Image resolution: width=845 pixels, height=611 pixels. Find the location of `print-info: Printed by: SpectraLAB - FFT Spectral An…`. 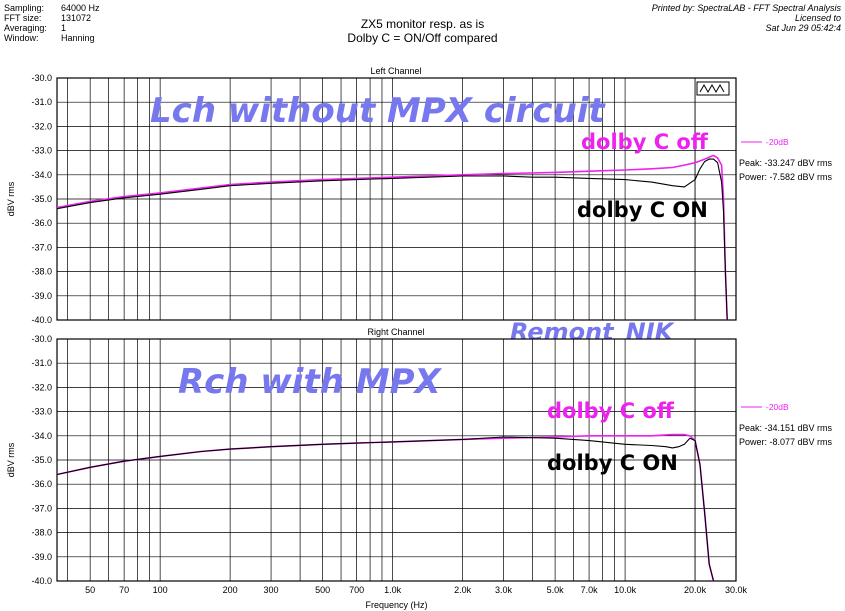

print-info: Printed by: SpectraLAB - FFT Spectral An… is located at coordinates (746, 18).